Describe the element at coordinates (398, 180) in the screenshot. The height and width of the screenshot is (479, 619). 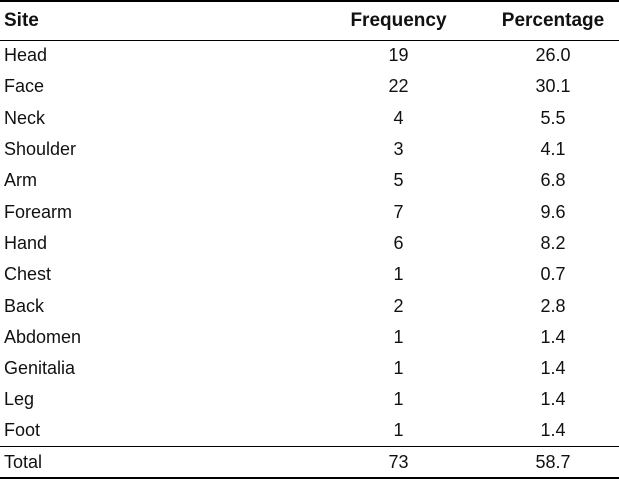
I see `cell-frequency: 5` at that location.